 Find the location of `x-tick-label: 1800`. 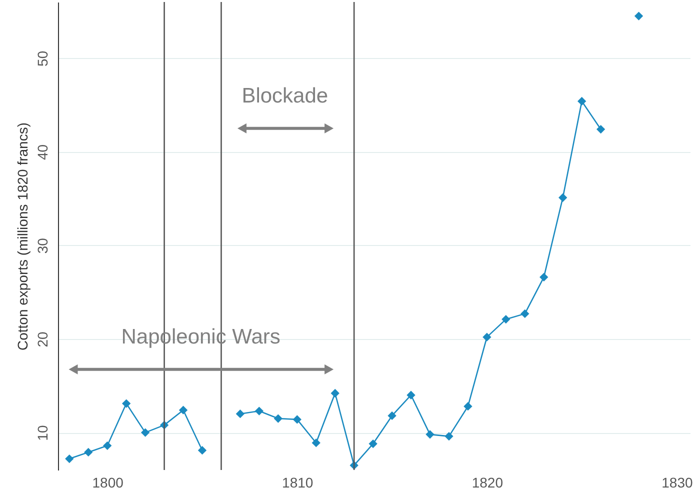

x-tick-label: 1800 is located at coordinates (108, 482).